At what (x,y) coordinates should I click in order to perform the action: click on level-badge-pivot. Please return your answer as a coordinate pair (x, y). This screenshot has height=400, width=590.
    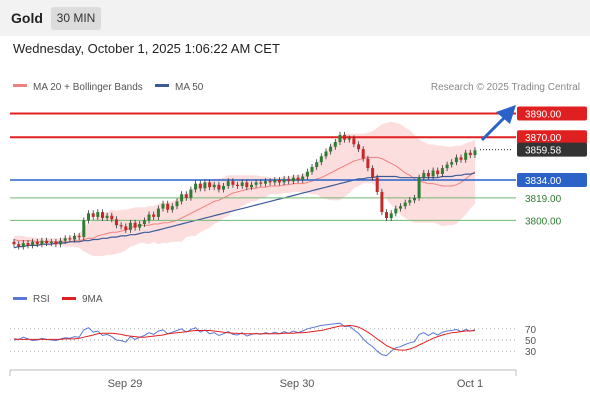
    Looking at the image, I should click on (552, 180).